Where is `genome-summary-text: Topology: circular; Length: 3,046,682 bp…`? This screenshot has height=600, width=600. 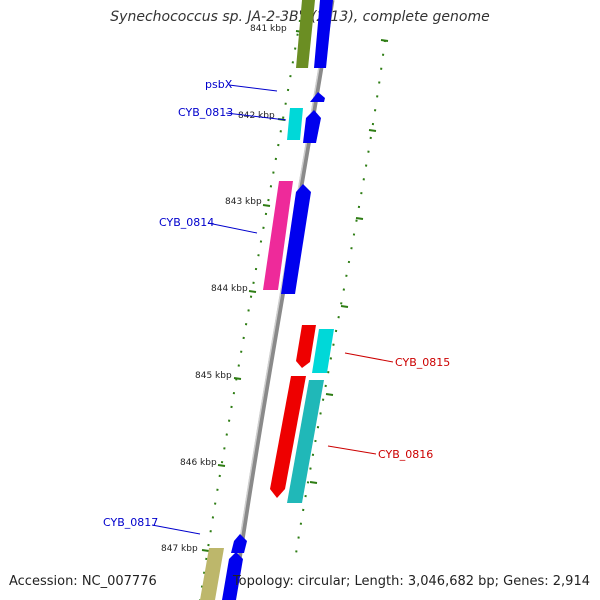
genome-summary-text: Topology: circular; Length: 3,046,682 bp… is located at coordinates (411, 581).